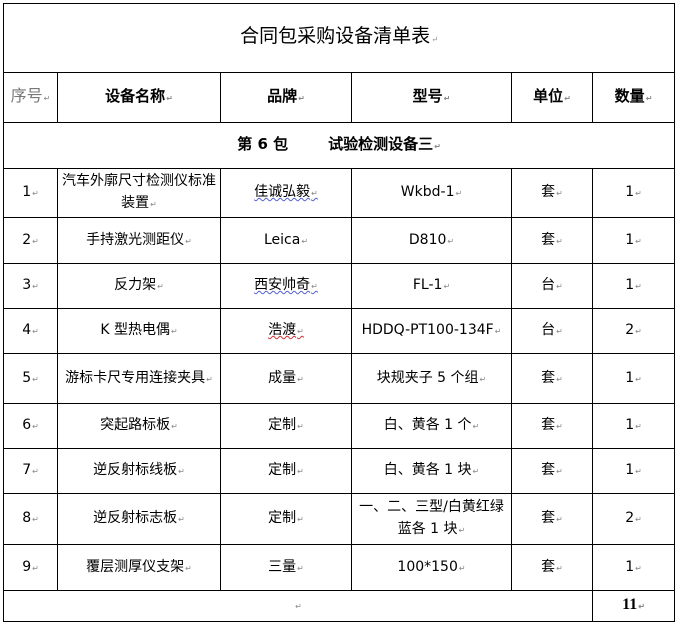 Image resolution: width=680 pixels, height=627 pixels. I want to click on cell-model: 一、二、三型/白黄红绿蓝各 1 块, so click(431, 519).